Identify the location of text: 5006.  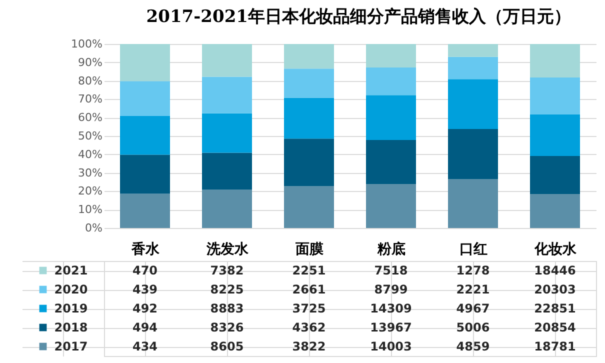
(473, 327).